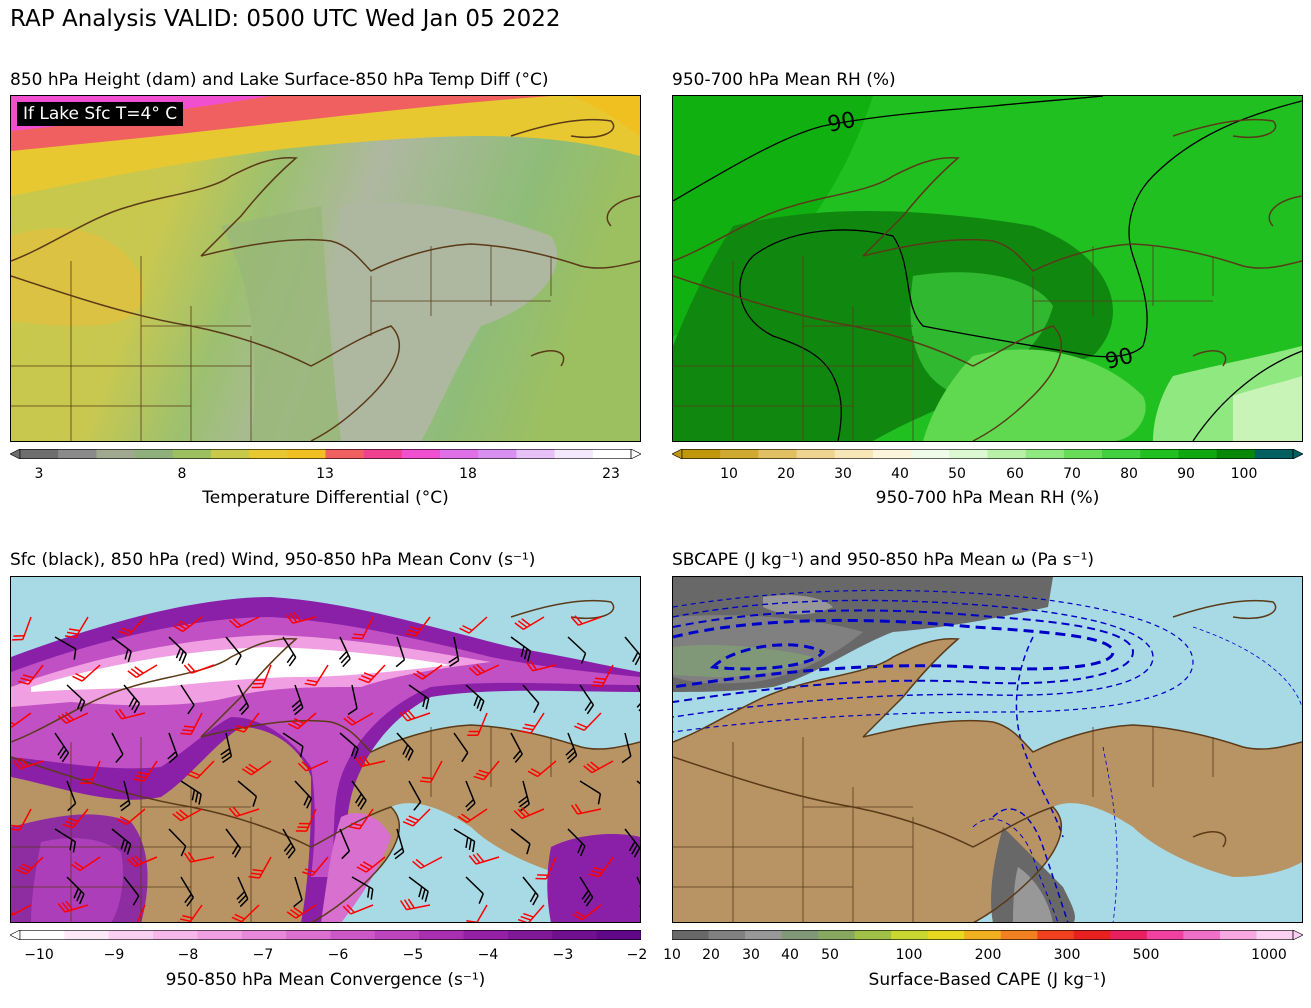 The height and width of the screenshot is (1008, 1311). Describe the element at coordinates (611, 474) in the screenshot. I see `colorbar-tick-label: 23` at that location.